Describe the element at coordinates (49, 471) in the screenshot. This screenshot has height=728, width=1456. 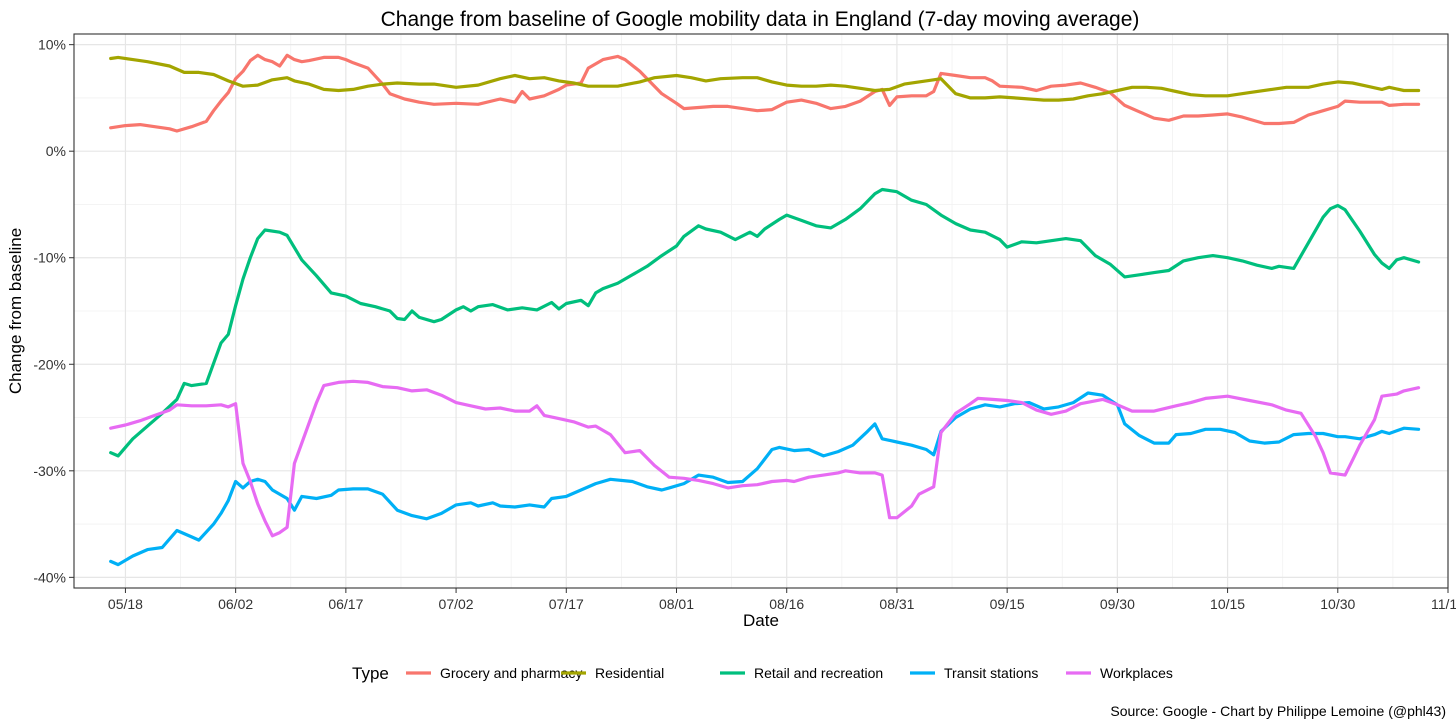
I see `y-tick-label: -30%` at that location.